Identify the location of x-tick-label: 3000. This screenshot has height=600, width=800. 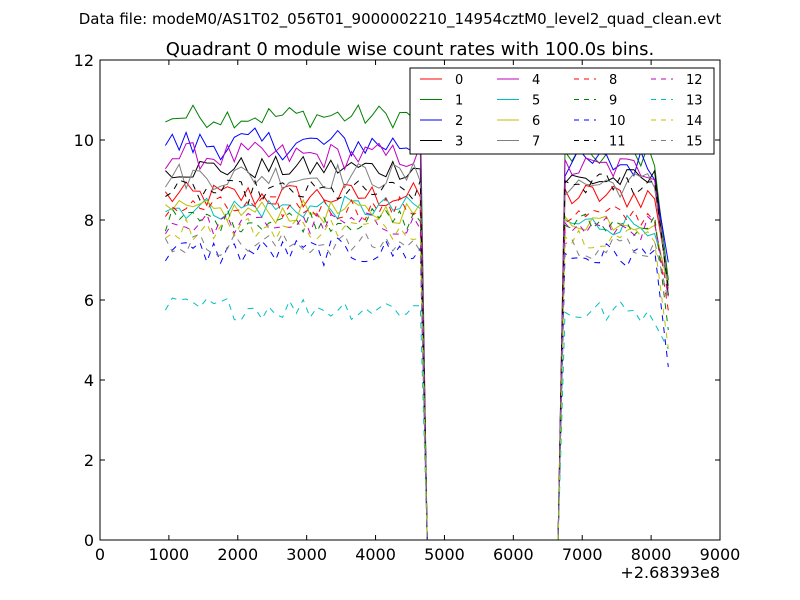
(306, 554).